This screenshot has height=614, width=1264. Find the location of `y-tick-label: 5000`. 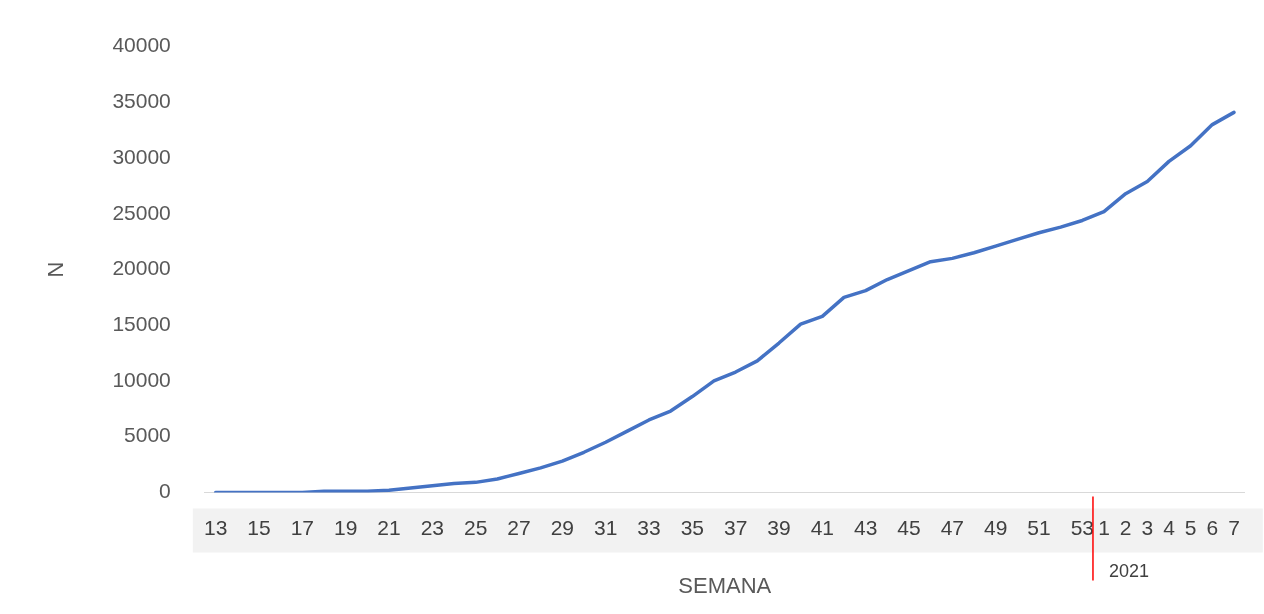

y-tick-label: 5000 is located at coordinates (147, 435).